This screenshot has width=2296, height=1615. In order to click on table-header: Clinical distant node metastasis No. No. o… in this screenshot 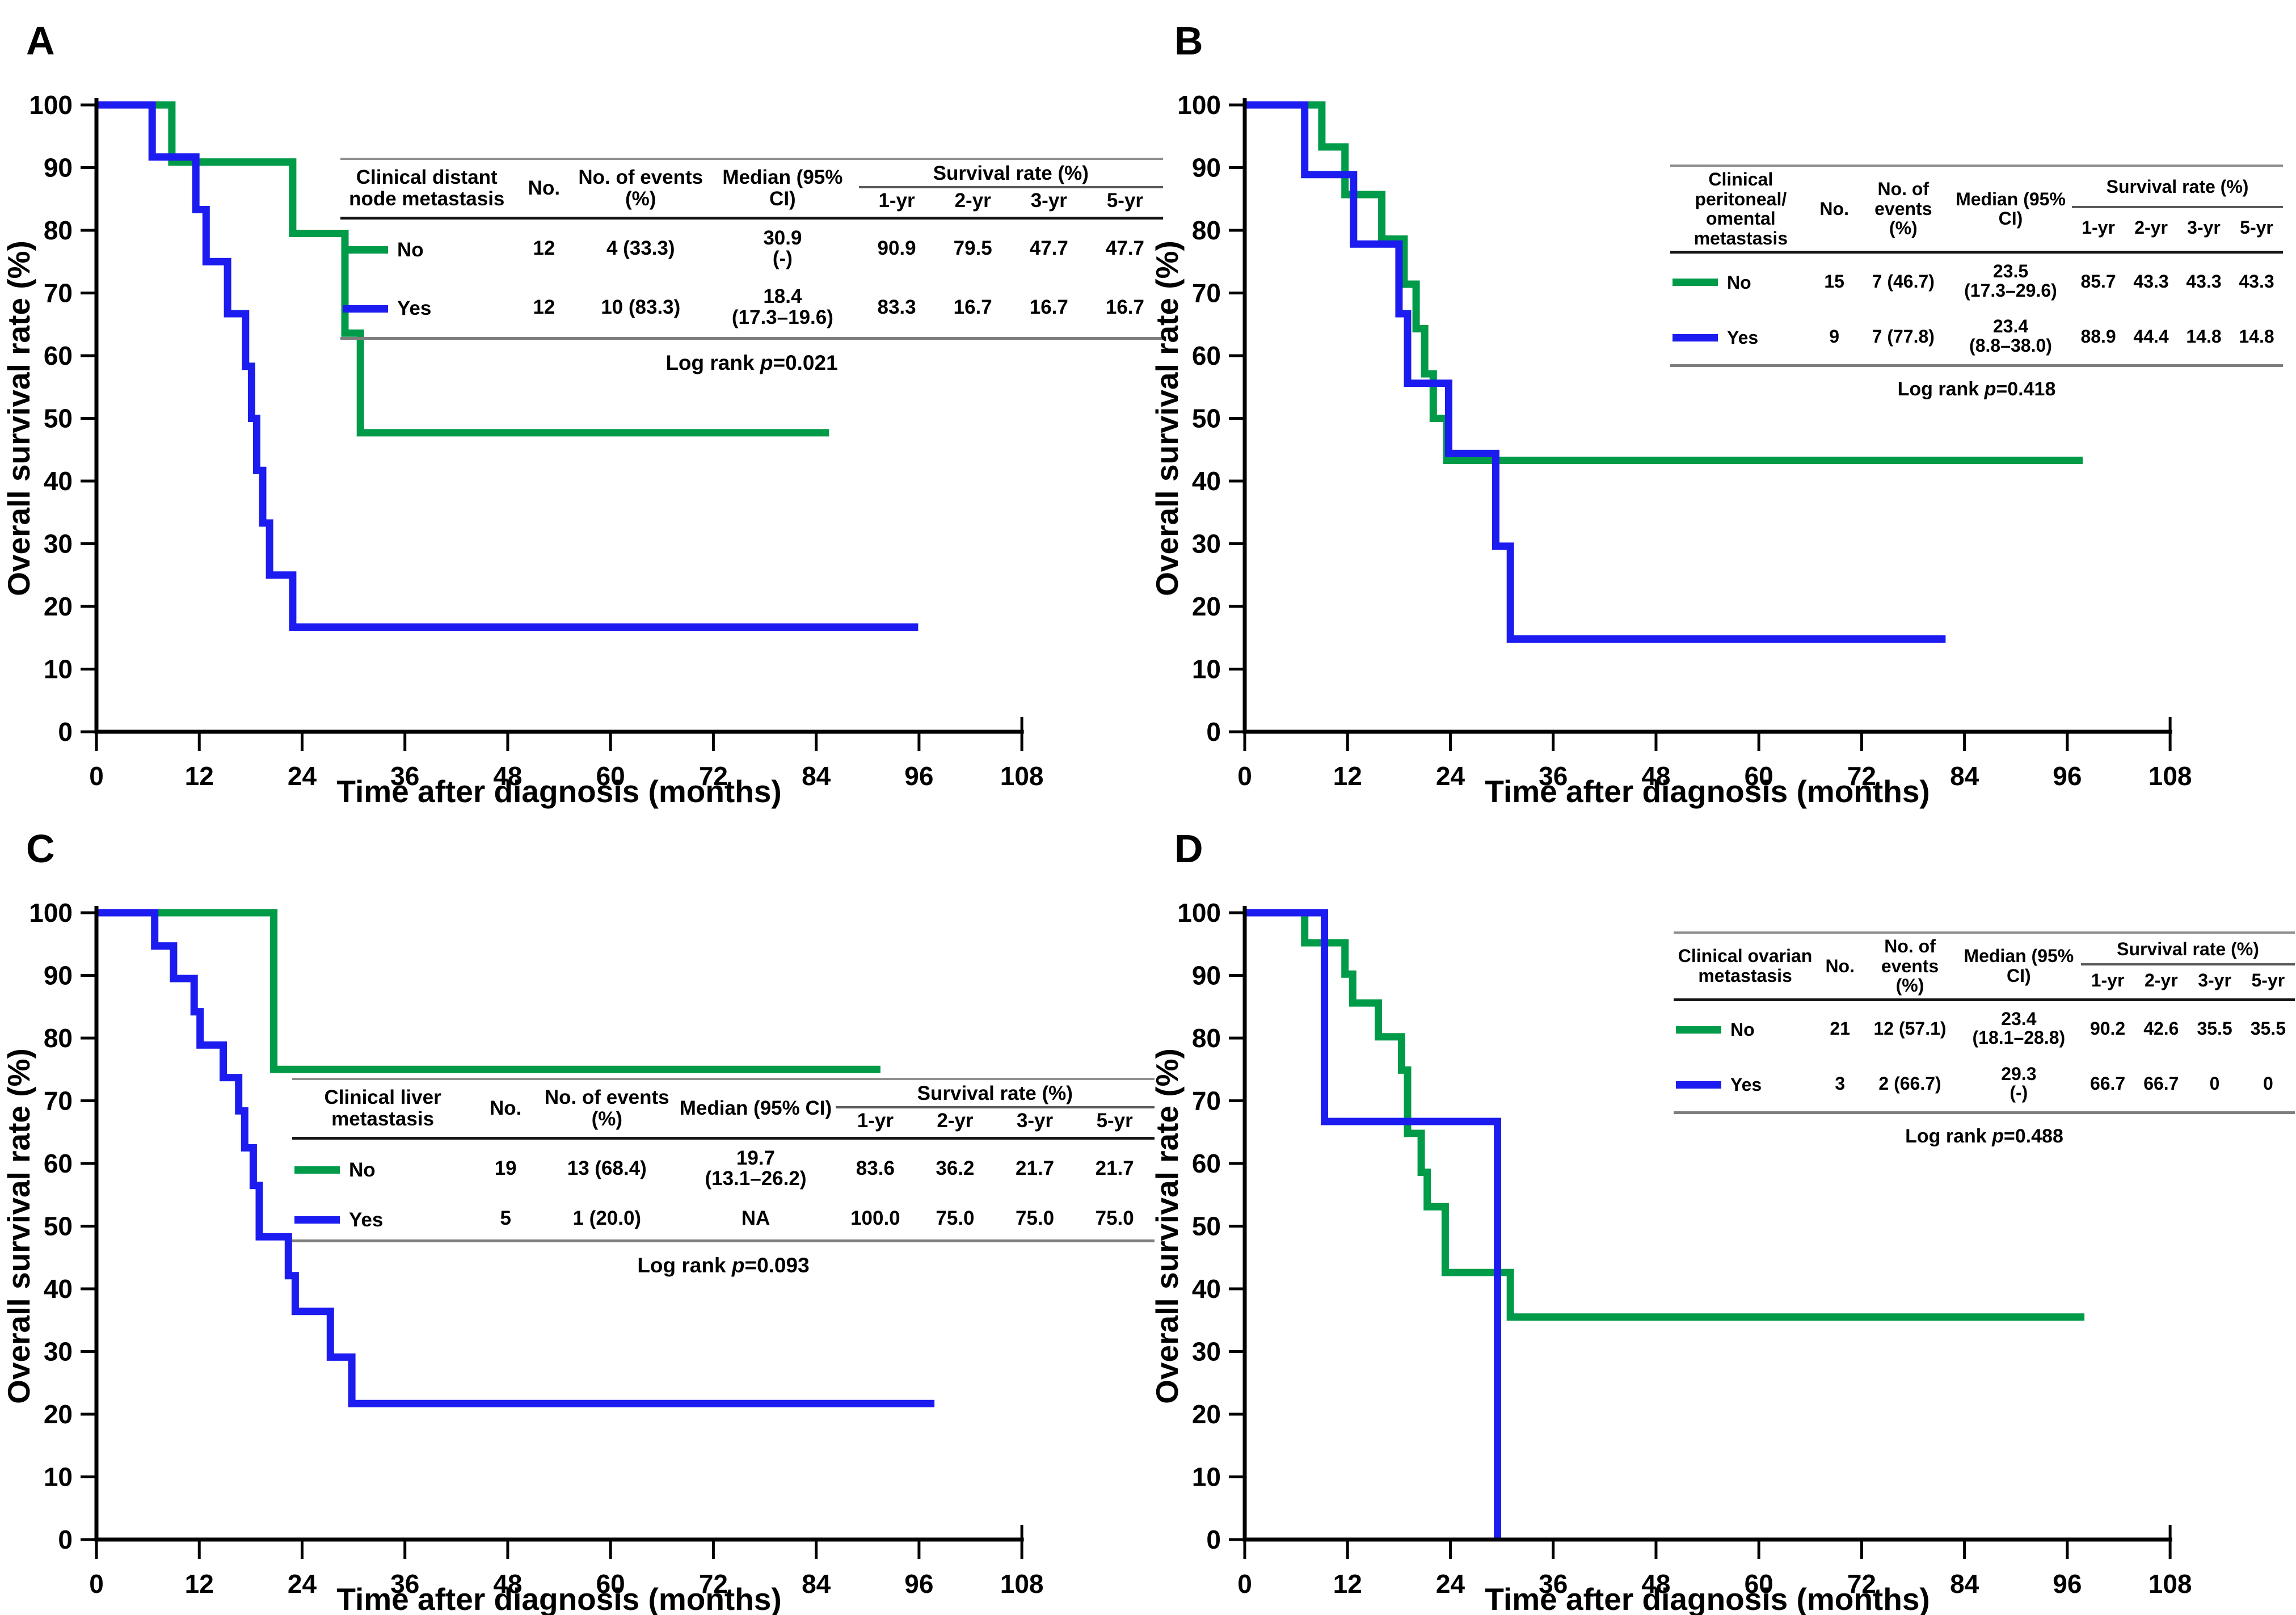, I will do `click(752, 188)`.